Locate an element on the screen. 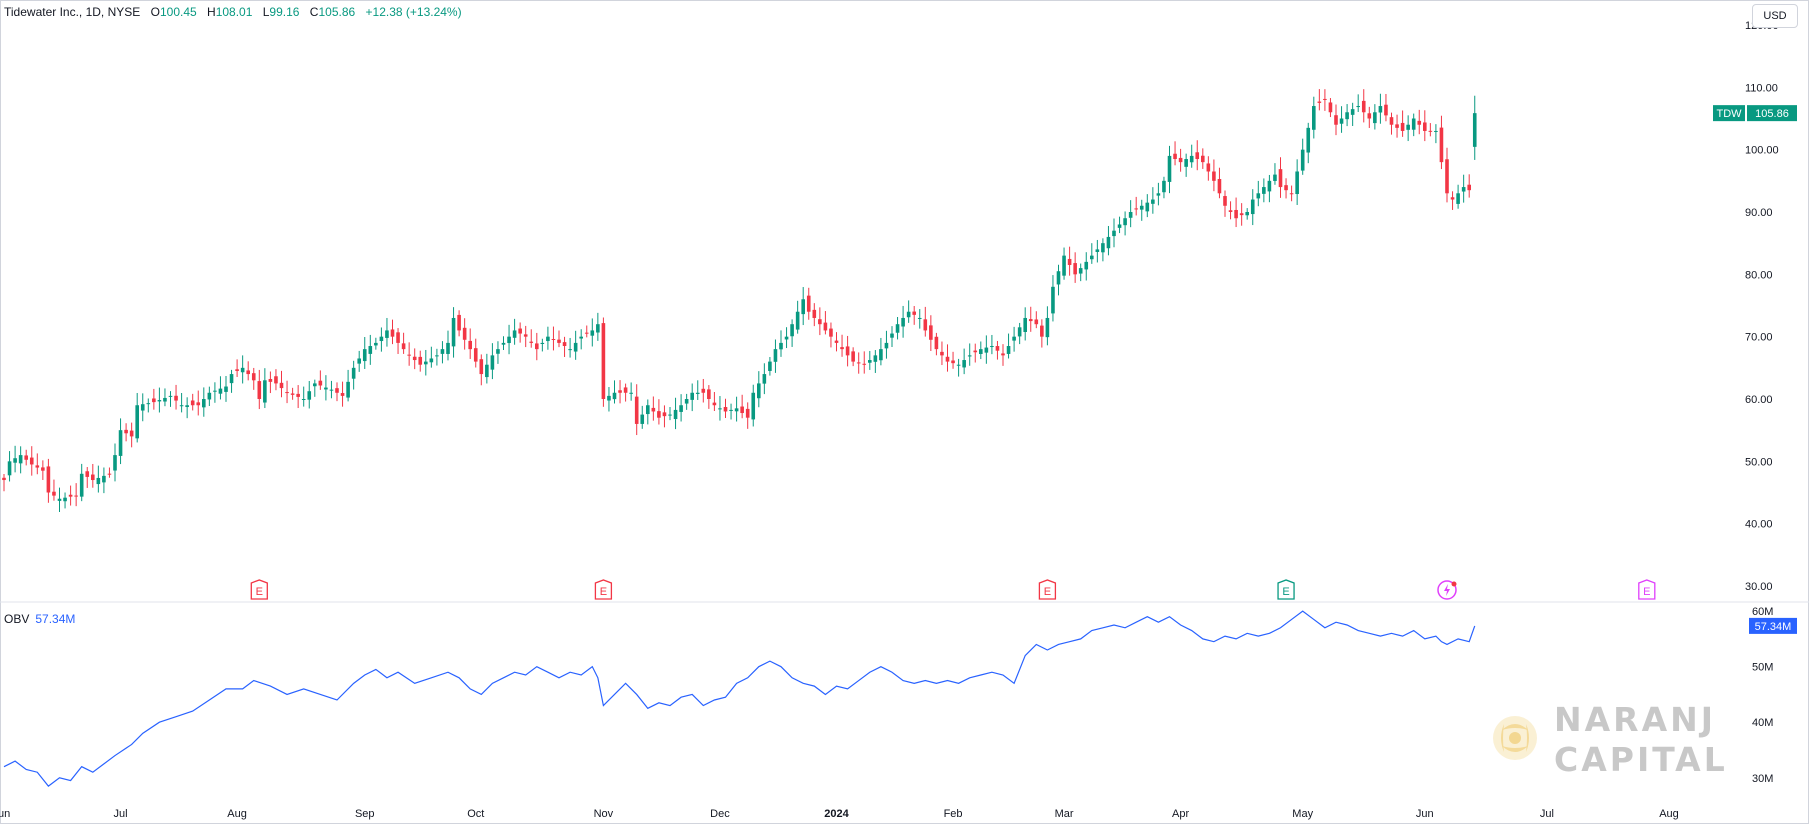 The width and height of the screenshot is (1809, 824). dividend-icon is located at coordinates (1447, 590).